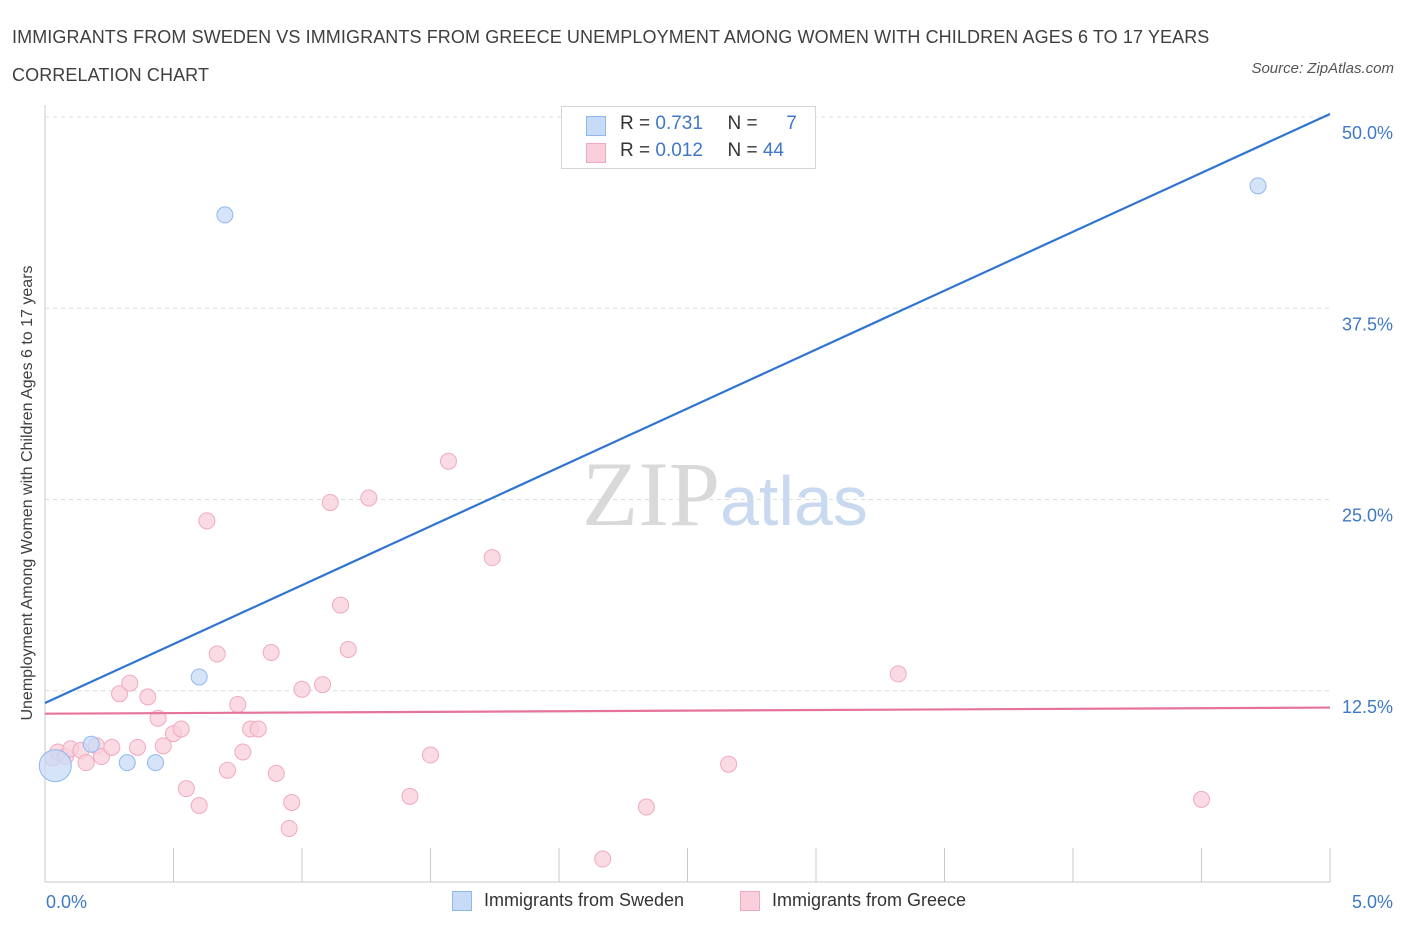 The width and height of the screenshot is (1406, 930). What do you see at coordinates (584, 900) in the screenshot?
I see `bottom-legend-label-sweden: Immigrants from Sweden` at bounding box center [584, 900].